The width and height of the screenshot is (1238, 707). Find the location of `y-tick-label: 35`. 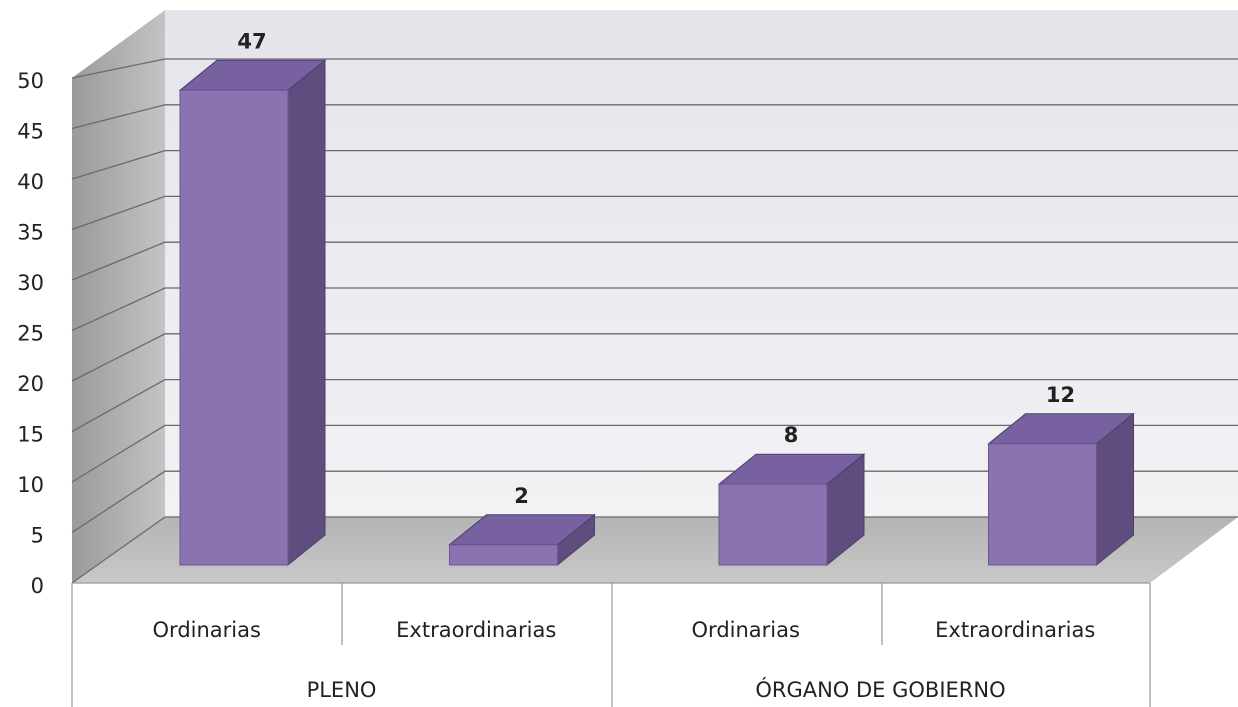

y-tick-label: 35 is located at coordinates (30, 233).